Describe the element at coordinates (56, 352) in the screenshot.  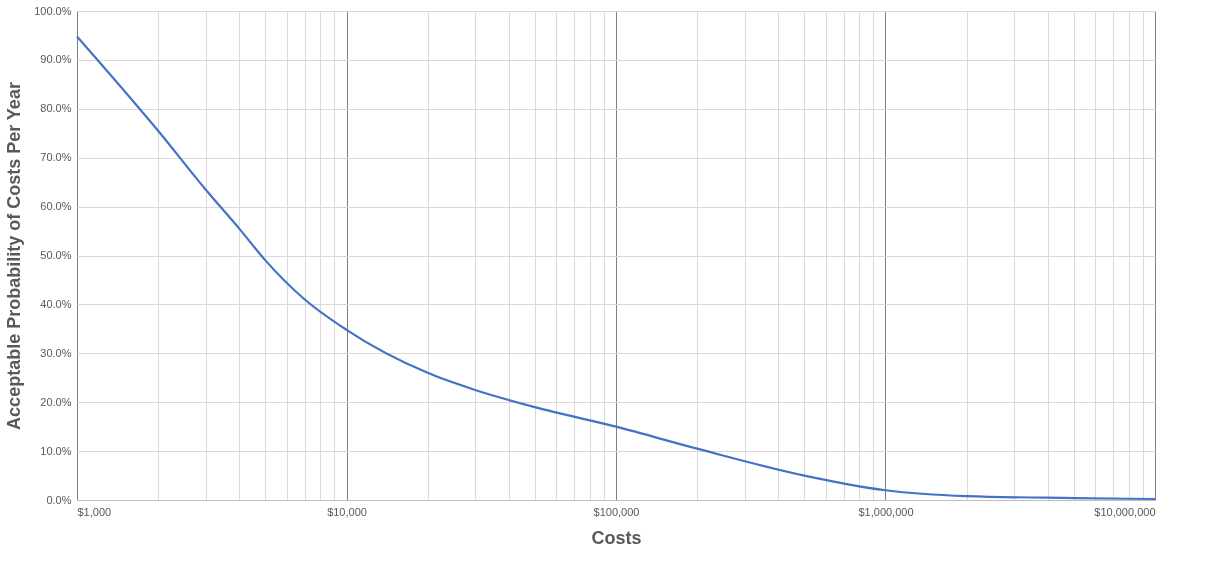
I see `y-tick-label: 30.0%` at that location.